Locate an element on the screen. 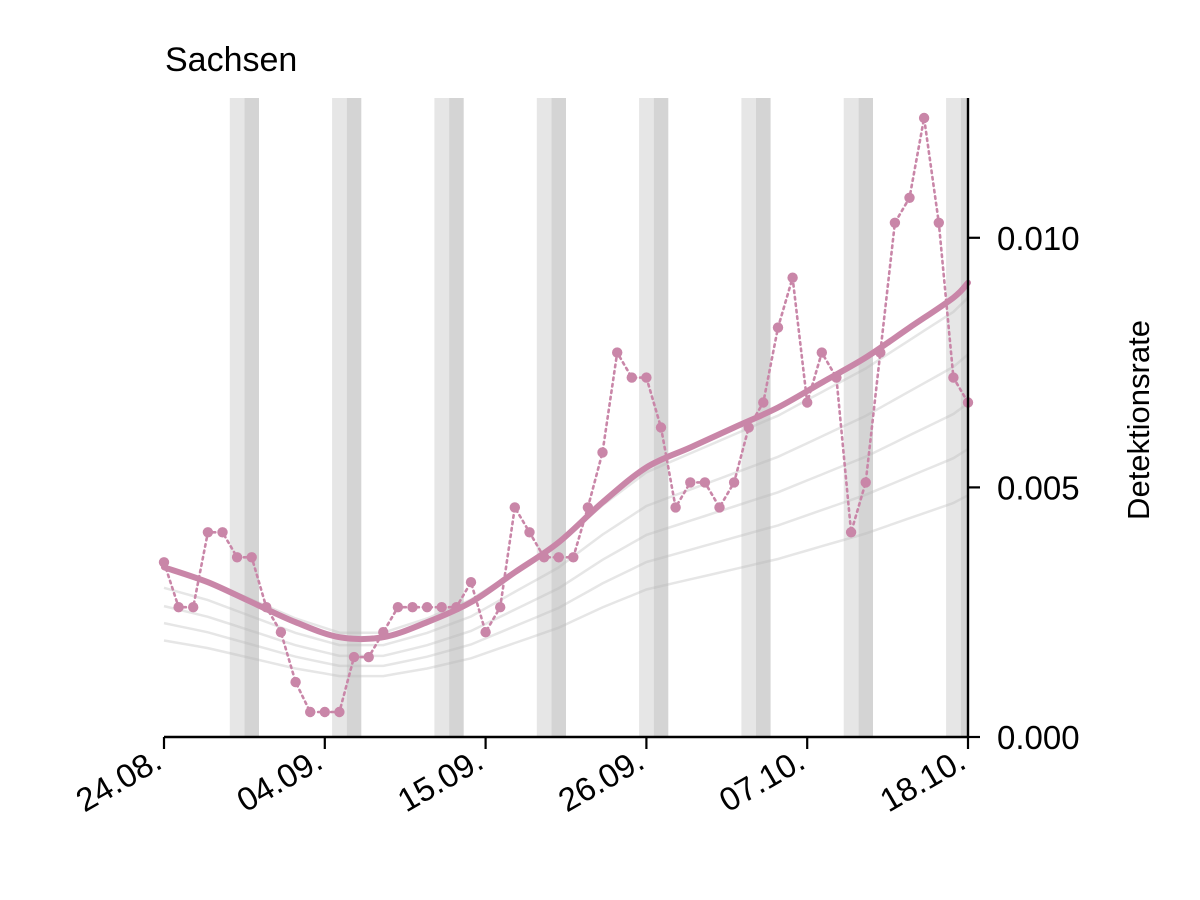 This screenshot has height=900, width=1200. background-trend-line is located at coordinates (566, 586).